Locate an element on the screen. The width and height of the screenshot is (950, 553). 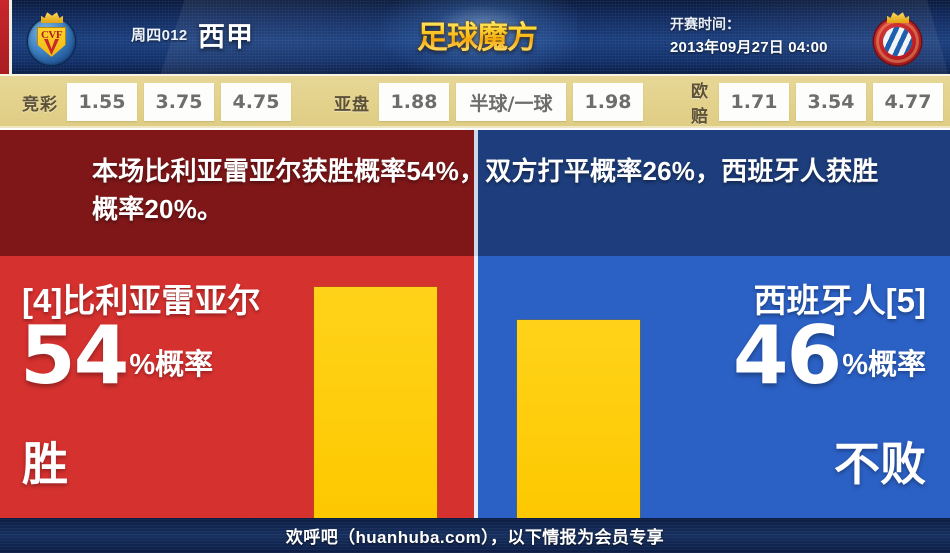
chart-bar-home is located at coordinates (375, 402).